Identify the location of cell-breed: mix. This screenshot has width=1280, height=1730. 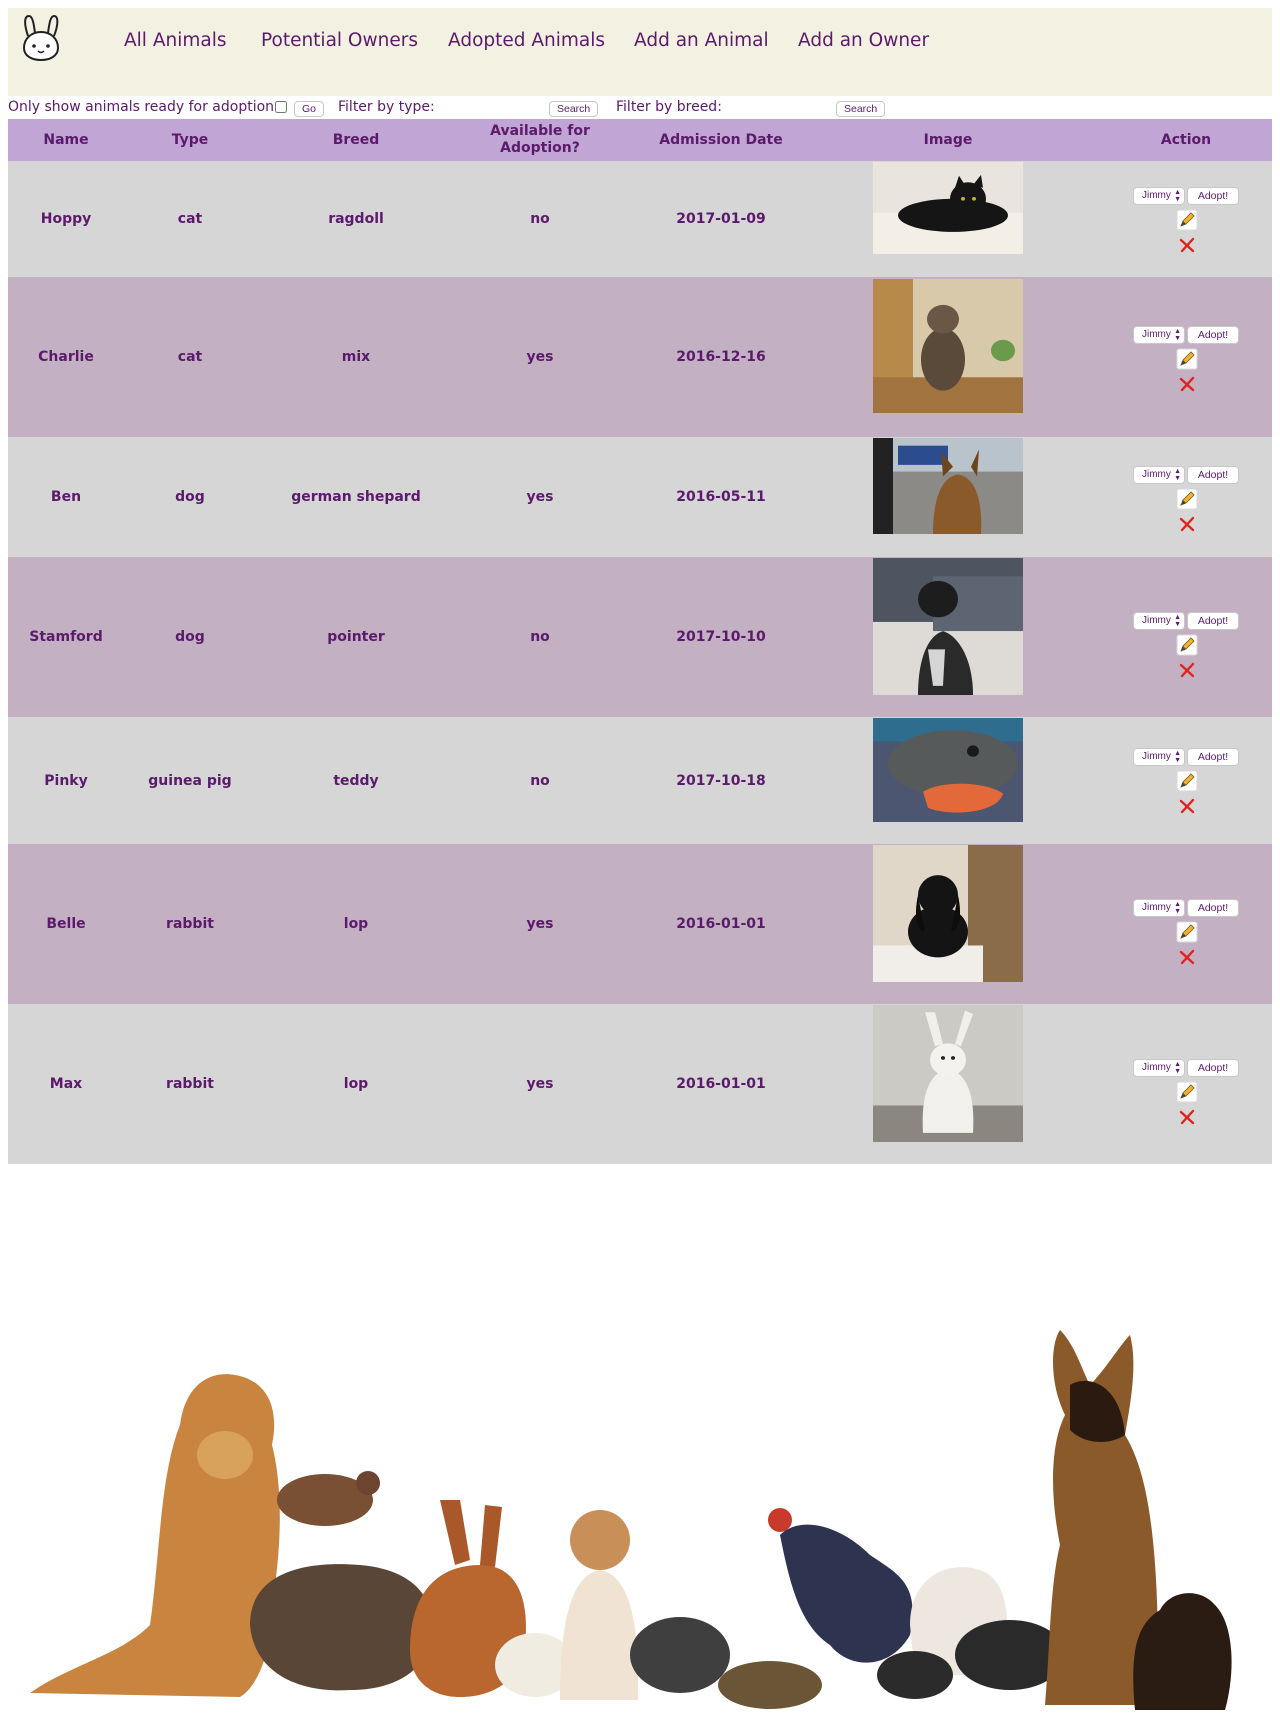
(356, 357).